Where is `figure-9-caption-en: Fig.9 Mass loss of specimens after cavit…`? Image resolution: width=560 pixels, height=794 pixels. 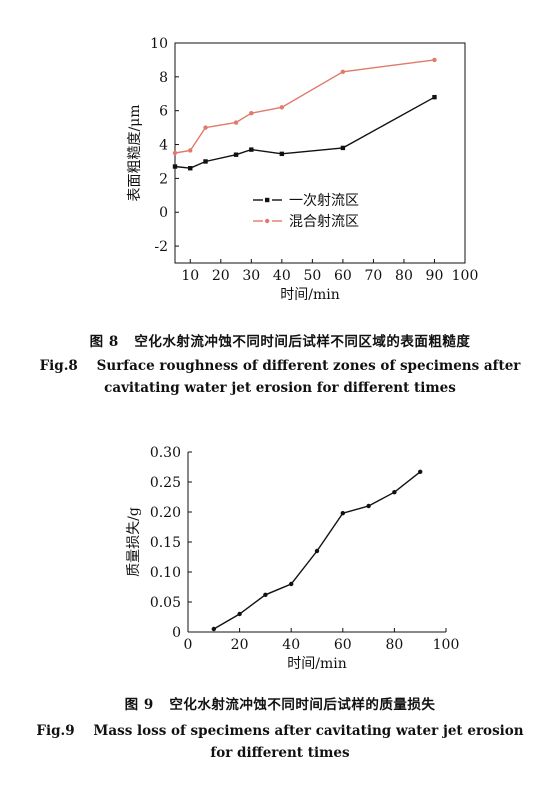 figure-9-caption-en: Fig.9 Mass loss of specimens after cavit… is located at coordinates (280, 742).